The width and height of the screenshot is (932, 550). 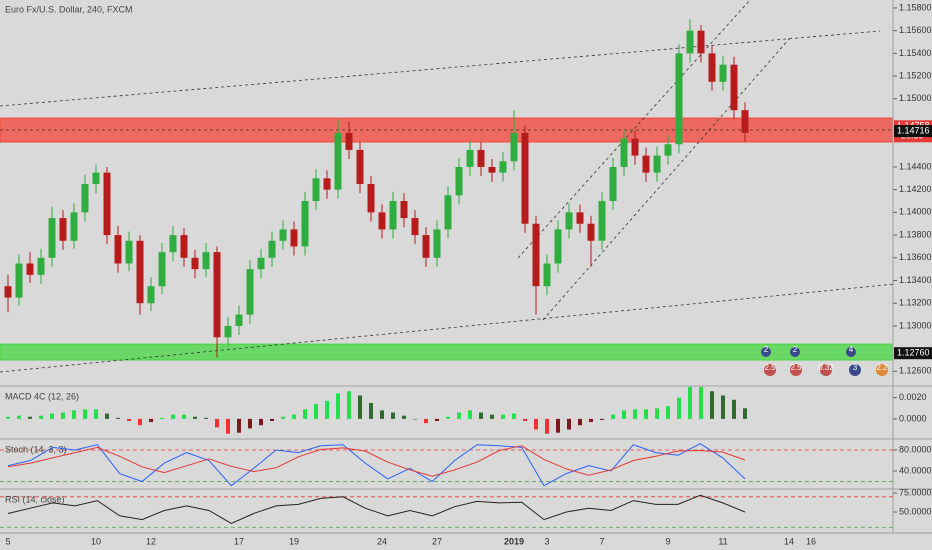 What do you see at coordinates (789, 541) in the screenshot?
I see `x-tick-label: 14` at bounding box center [789, 541].